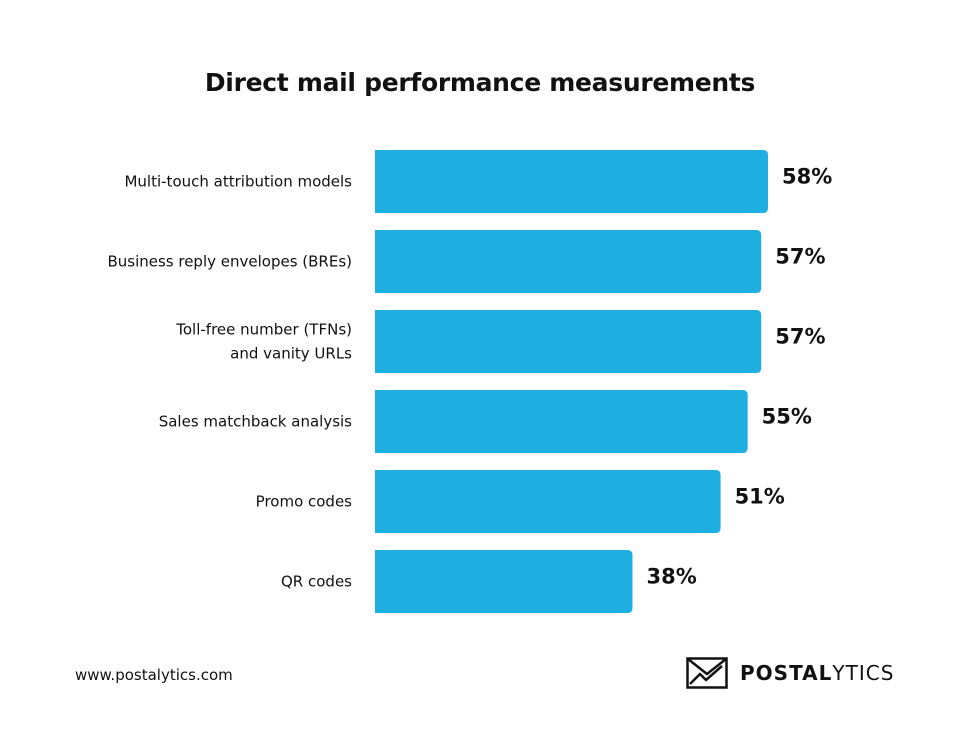 The width and height of the screenshot is (960, 750). What do you see at coordinates (154, 675) in the screenshot?
I see `footer-url: www.postalytics.com` at bounding box center [154, 675].